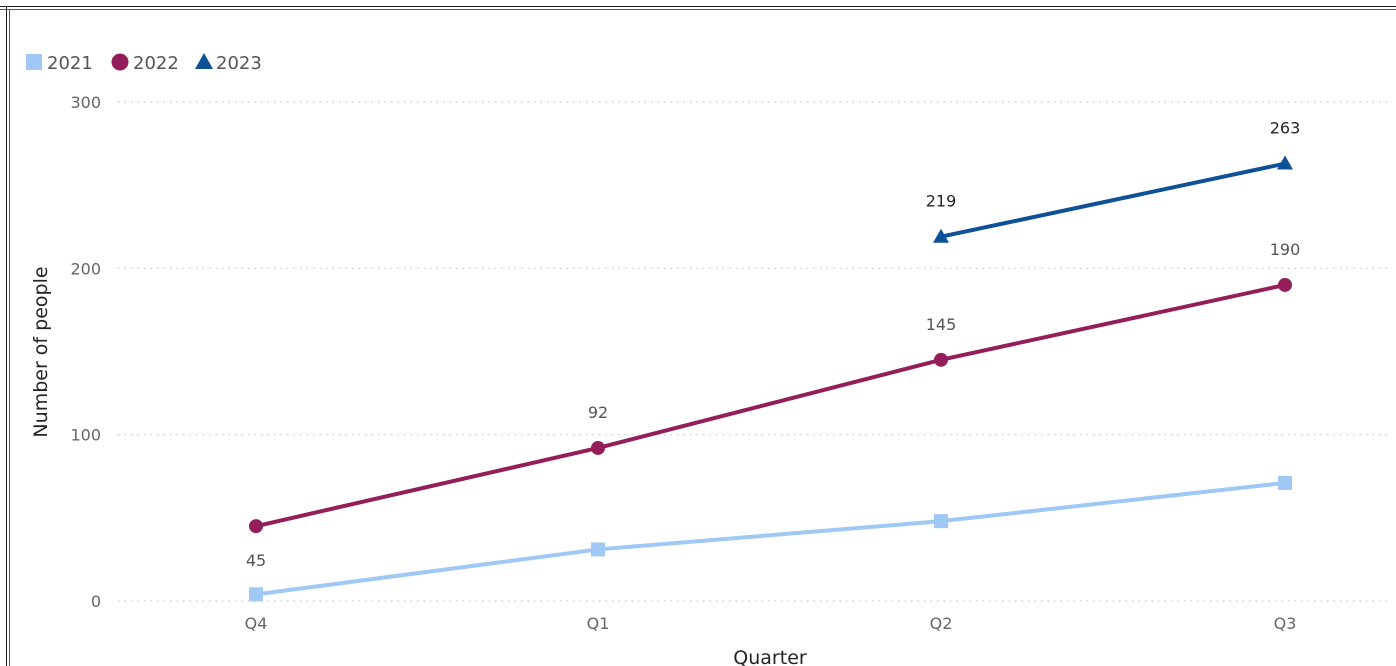 The width and height of the screenshot is (1396, 666). I want to click on y-tick-label: 300, so click(85, 102).